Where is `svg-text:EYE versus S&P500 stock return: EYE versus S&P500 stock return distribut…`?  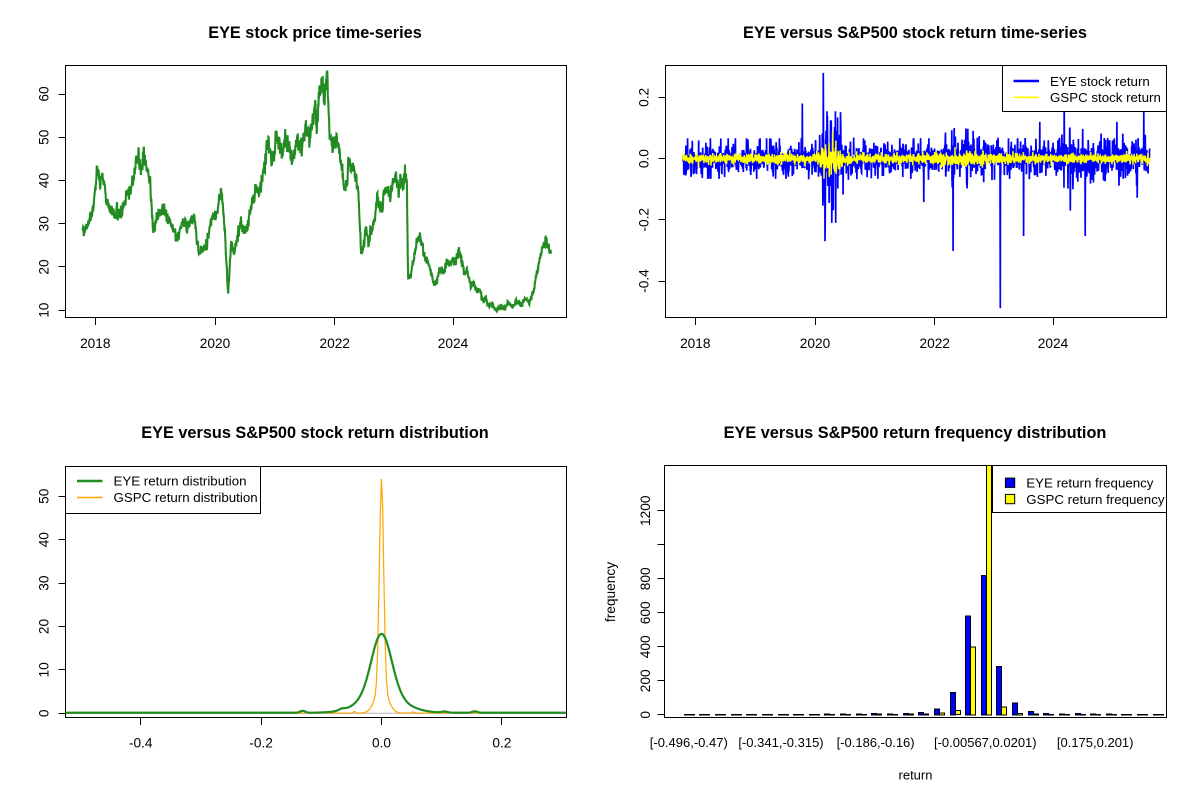
svg-text:EYE versus S&P500 stock return: EYE versus S&P500 stock return distribut… is located at coordinates (314, 433).